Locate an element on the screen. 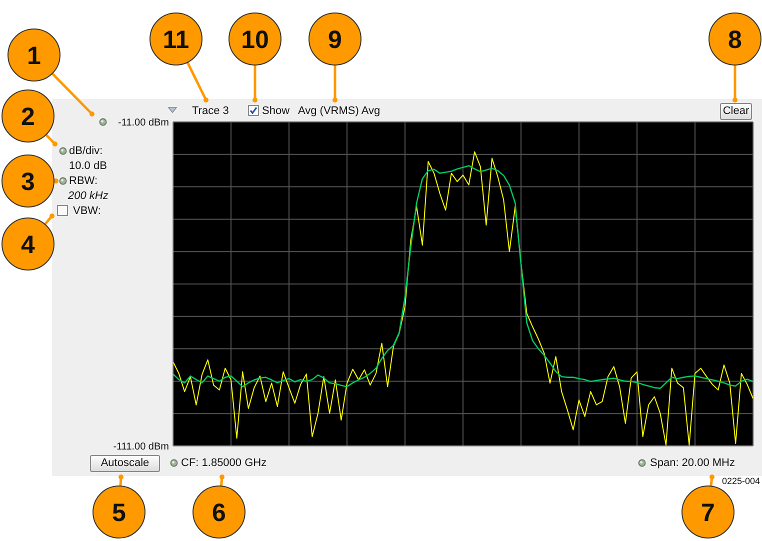 The width and height of the screenshot is (762, 541). text: 6 is located at coordinates (219, 513).